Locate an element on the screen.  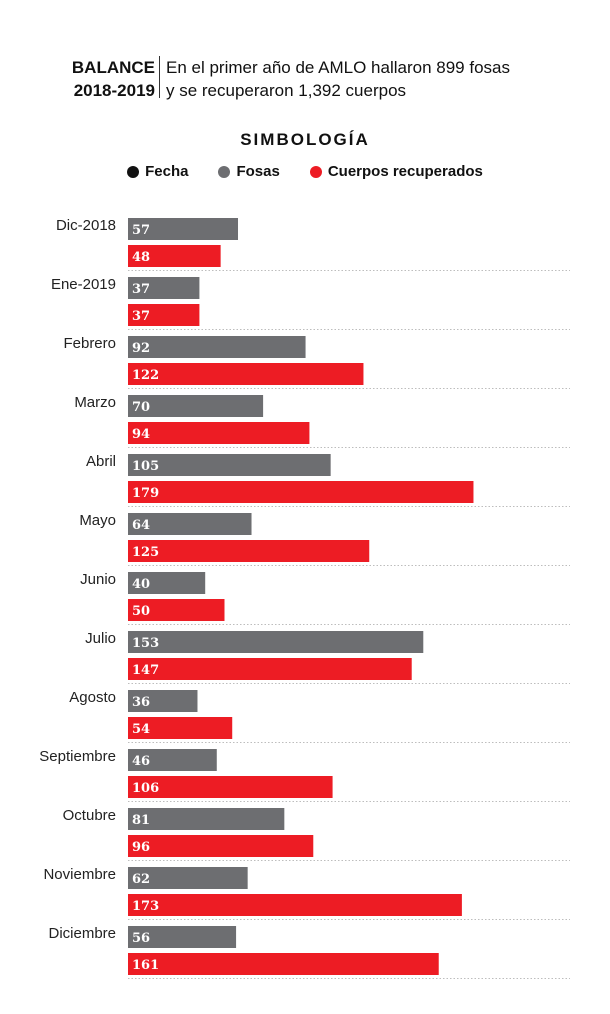
category-label: Octubre is located at coordinates (89, 815).